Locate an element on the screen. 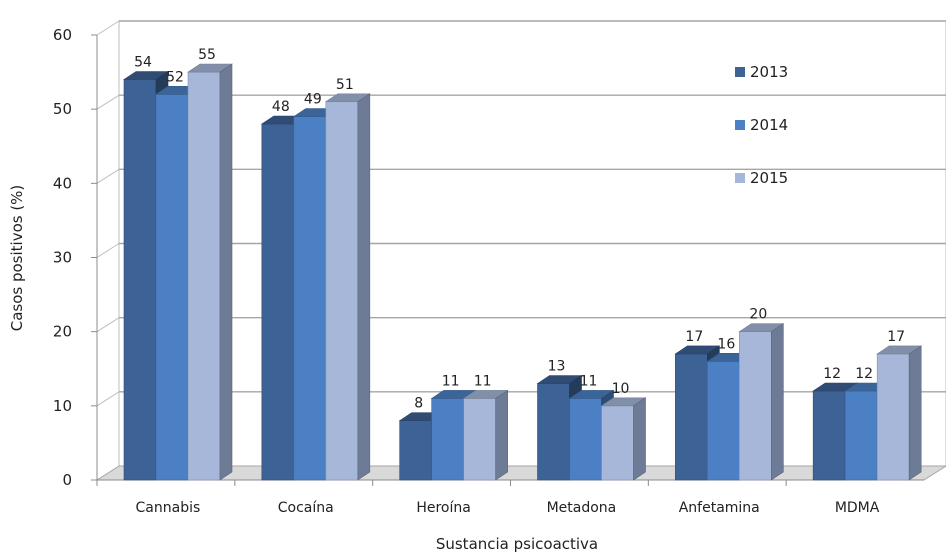 The width and height of the screenshot is (946, 558). legend-swatch-2015 is located at coordinates (740, 178).